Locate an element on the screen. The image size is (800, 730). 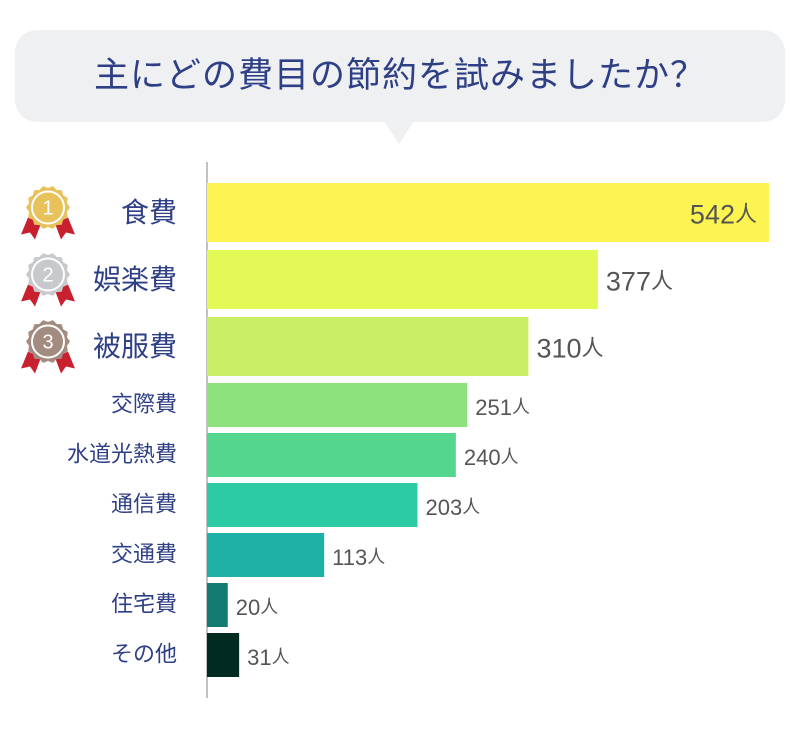
category-label: 交際費 is located at coordinates (144, 405).